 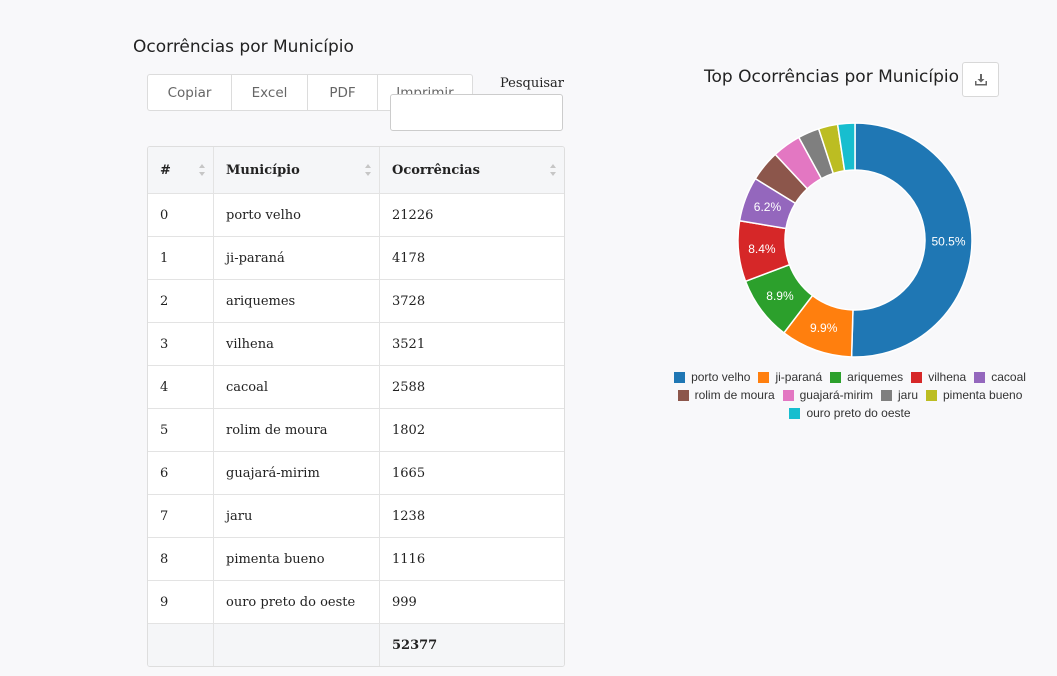 I want to click on table-row: 8 pimenta bueno 1116, so click(x=356, y=559).